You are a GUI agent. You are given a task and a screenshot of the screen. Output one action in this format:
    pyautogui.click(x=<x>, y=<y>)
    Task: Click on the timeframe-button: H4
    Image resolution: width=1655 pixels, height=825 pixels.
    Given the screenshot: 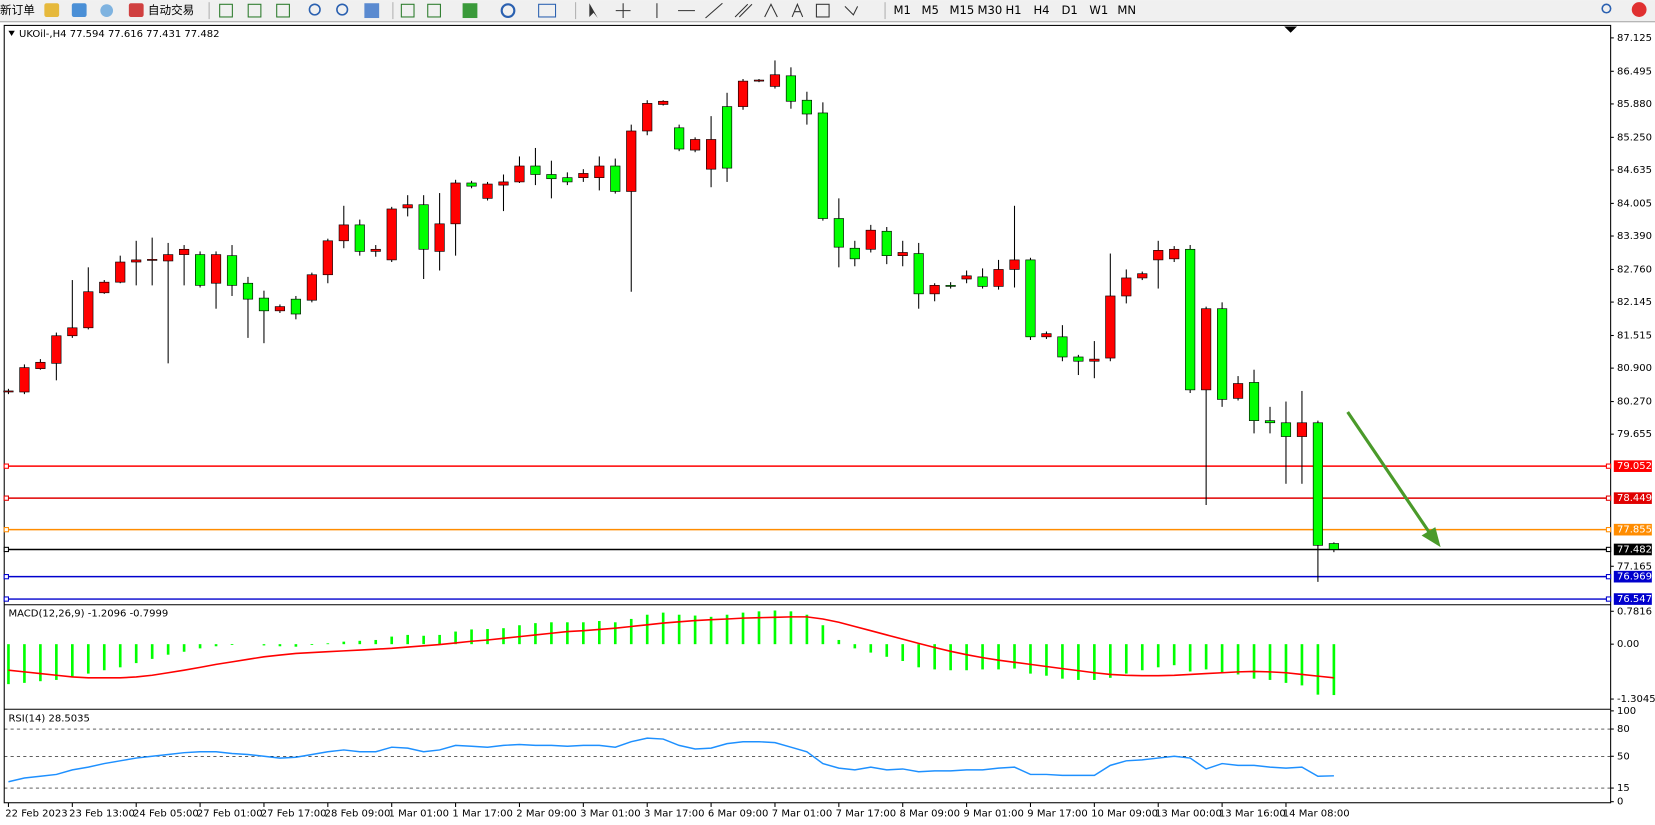 What is the action you would take?
    pyautogui.click(x=1041, y=10)
    